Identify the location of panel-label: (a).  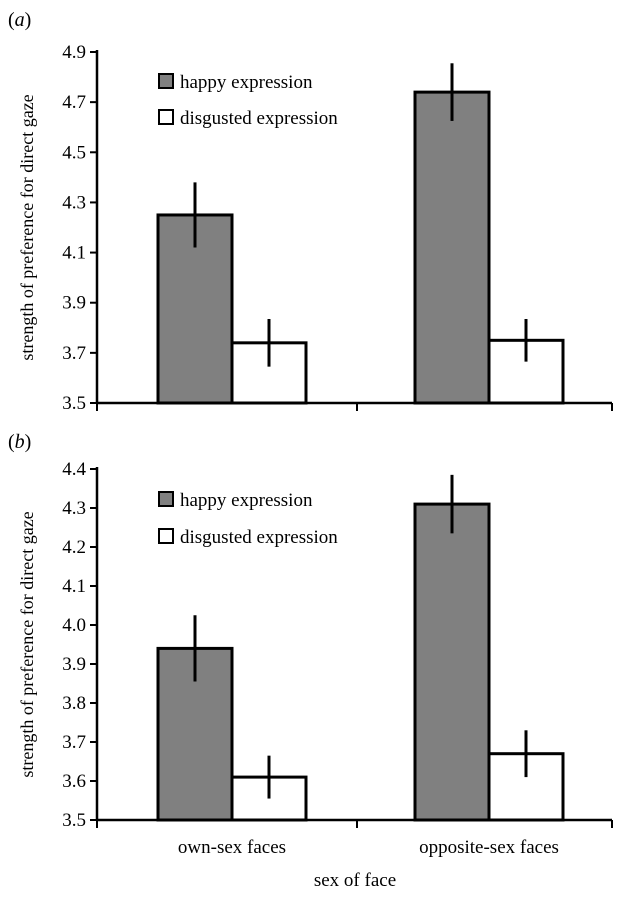
(19, 20).